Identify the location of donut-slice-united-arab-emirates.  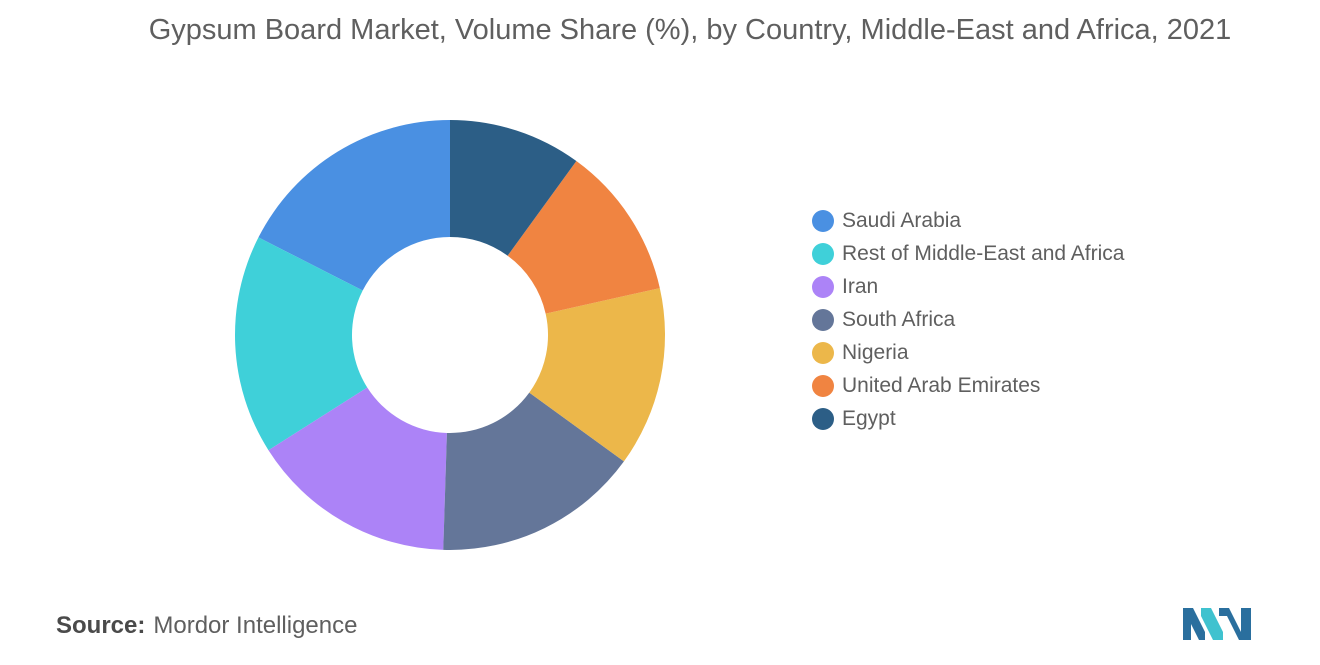
(583, 237).